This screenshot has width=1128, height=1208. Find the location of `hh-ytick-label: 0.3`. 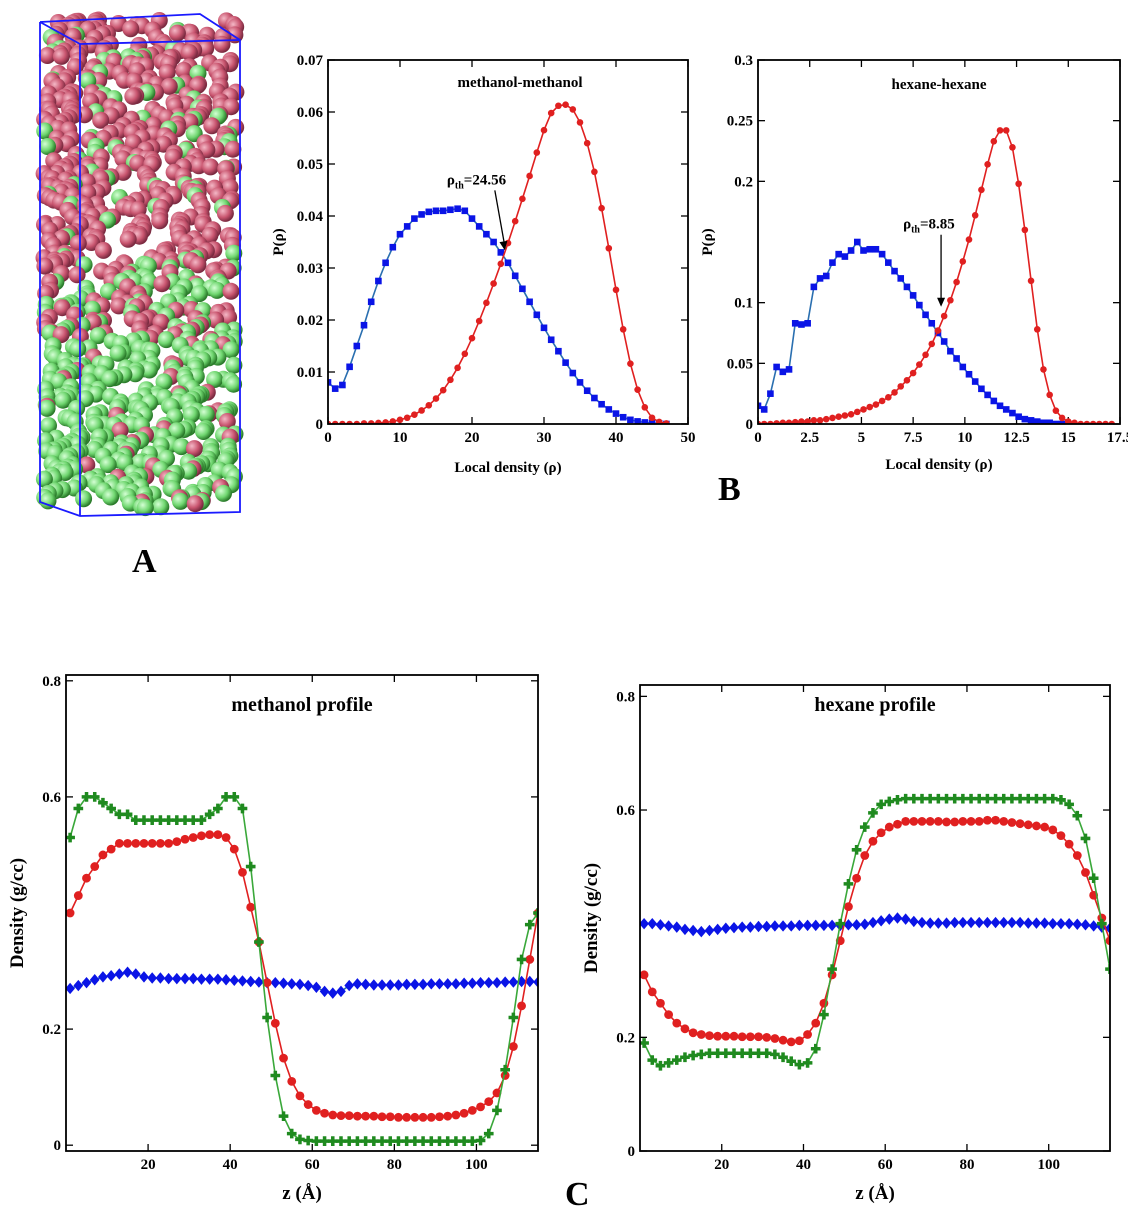

hh-ytick-label: 0.3 is located at coordinates (743, 61).